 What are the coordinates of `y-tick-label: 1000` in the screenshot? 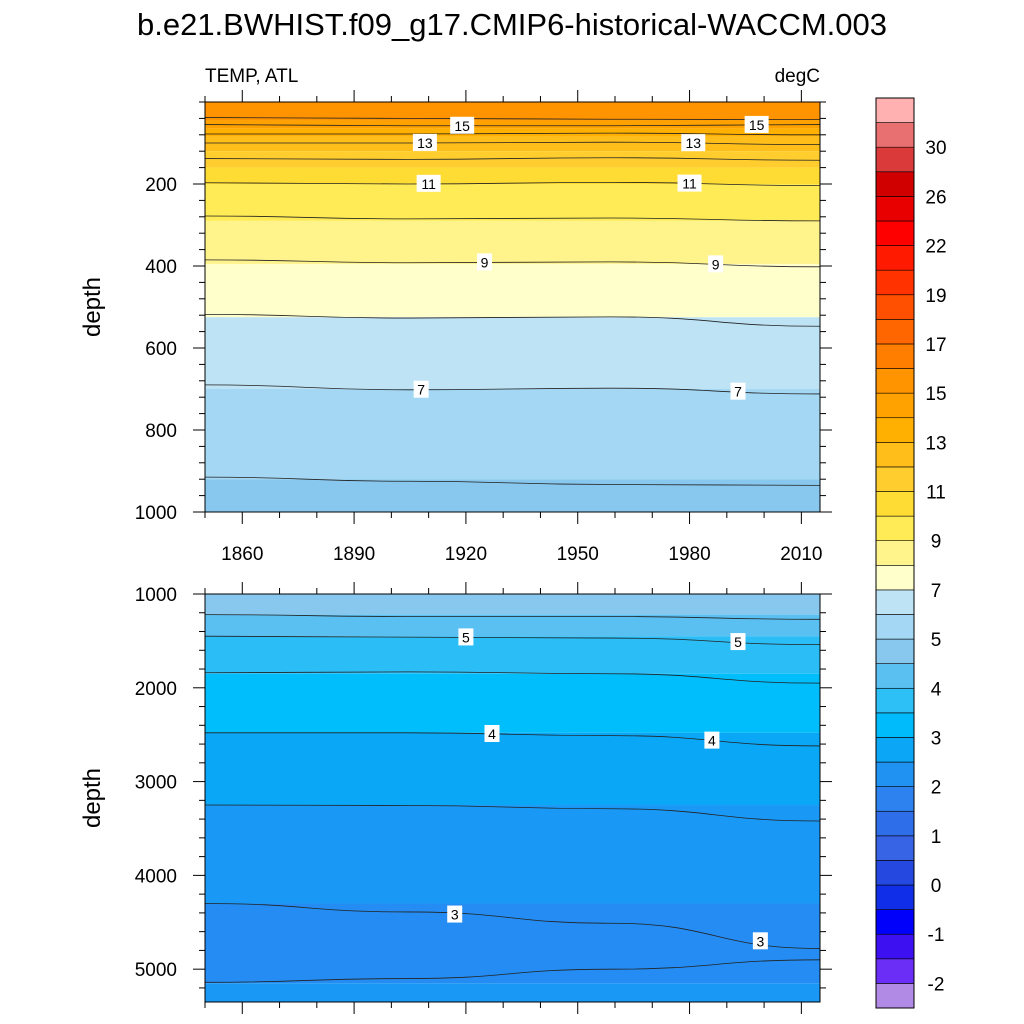 It's located at (156, 595).